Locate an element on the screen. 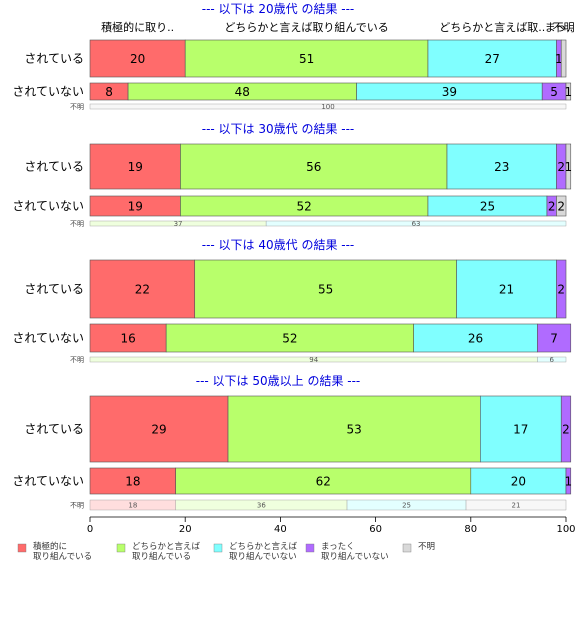 This screenshot has width=580, height=636. legend-text-c3-1: 取り組んでいない is located at coordinates (263, 556).